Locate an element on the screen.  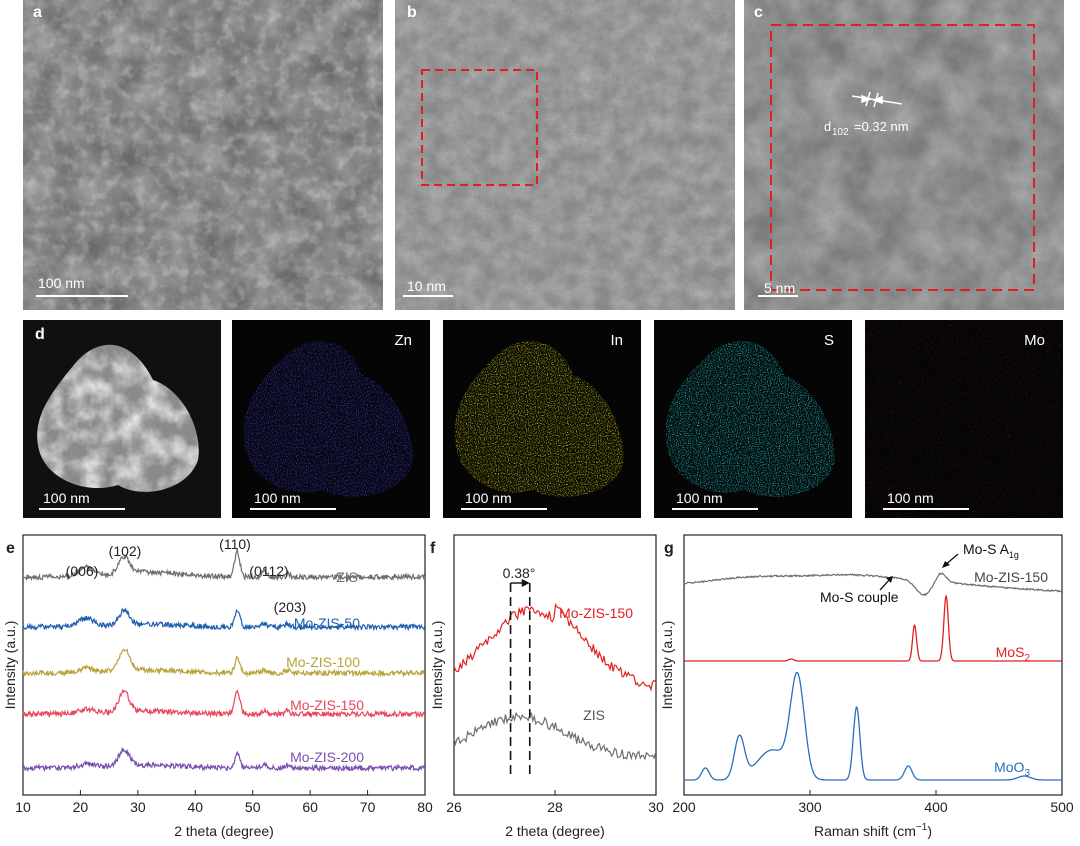
panel-b-tem-image: b 10 nm is located at coordinates (565, 155).